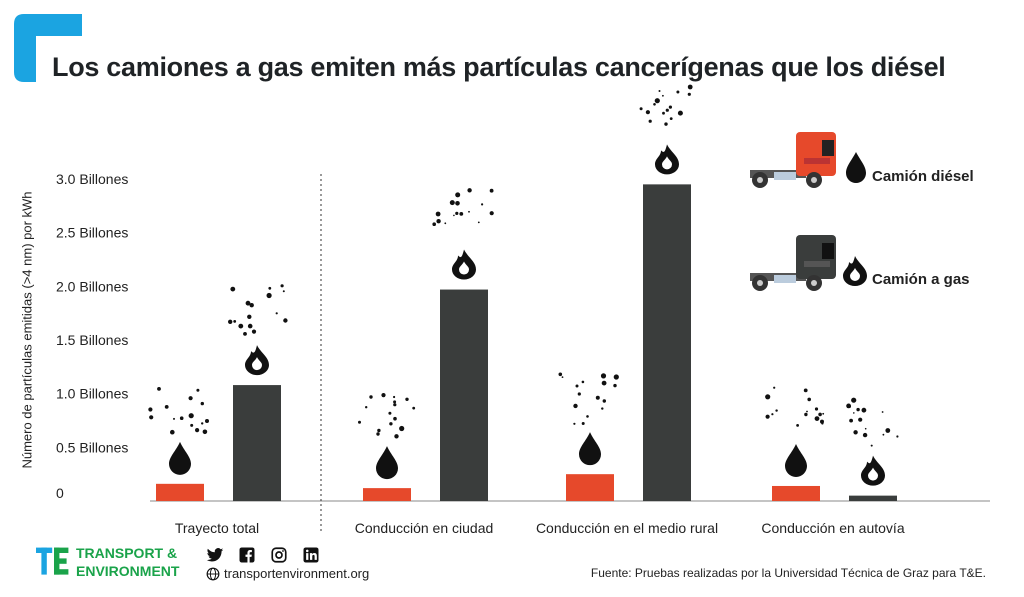 Image resolution: width=1024 pixels, height=597 pixels. What do you see at coordinates (793, 263) in the screenshot?
I see `legend-gas-truck-icon` at bounding box center [793, 263].